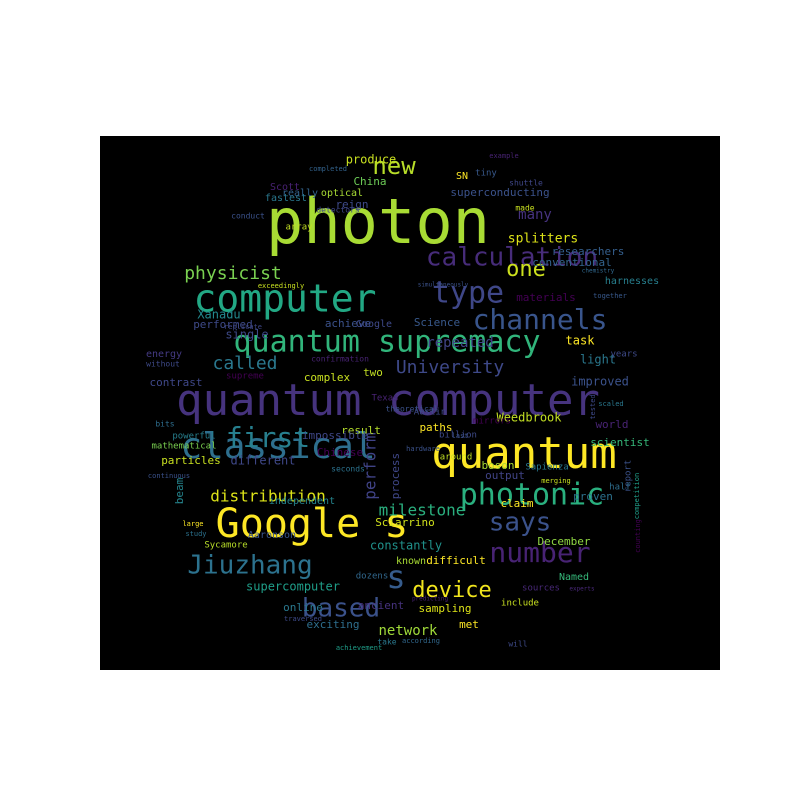 This screenshot has height=800, width=800. What do you see at coordinates (468, 293) in the screenshot?
I see `word-type: type` at bounding box center [468, 293].